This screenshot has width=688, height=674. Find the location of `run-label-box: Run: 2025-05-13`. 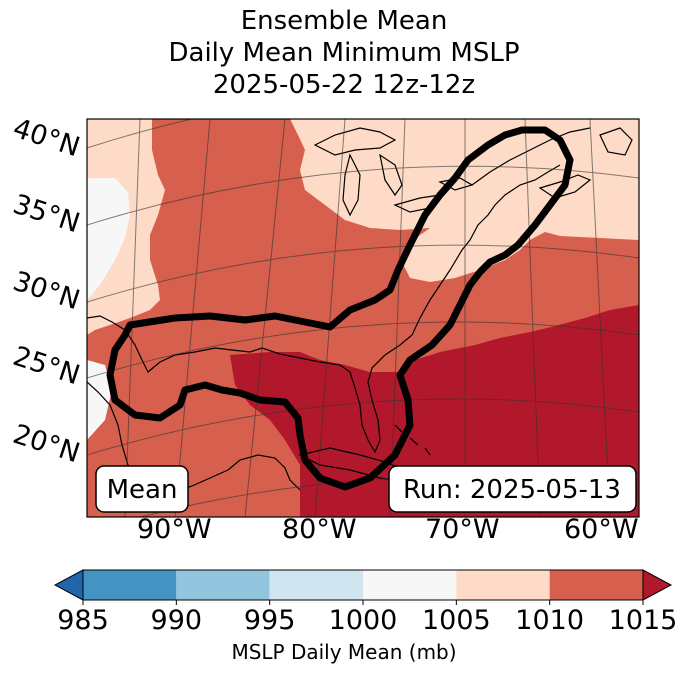

run-label-box: Run: 2025-05-13 is located at coordinates (512, 489).